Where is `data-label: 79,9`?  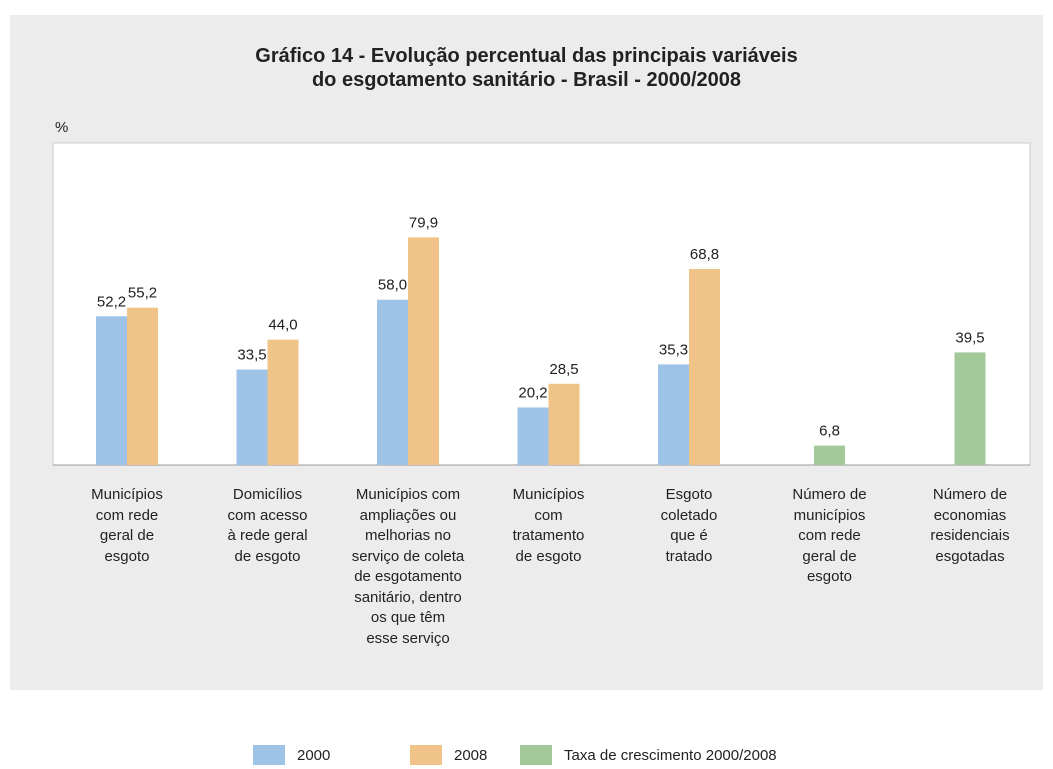
data-label: 79,9 is located at coordinates (423, 222).